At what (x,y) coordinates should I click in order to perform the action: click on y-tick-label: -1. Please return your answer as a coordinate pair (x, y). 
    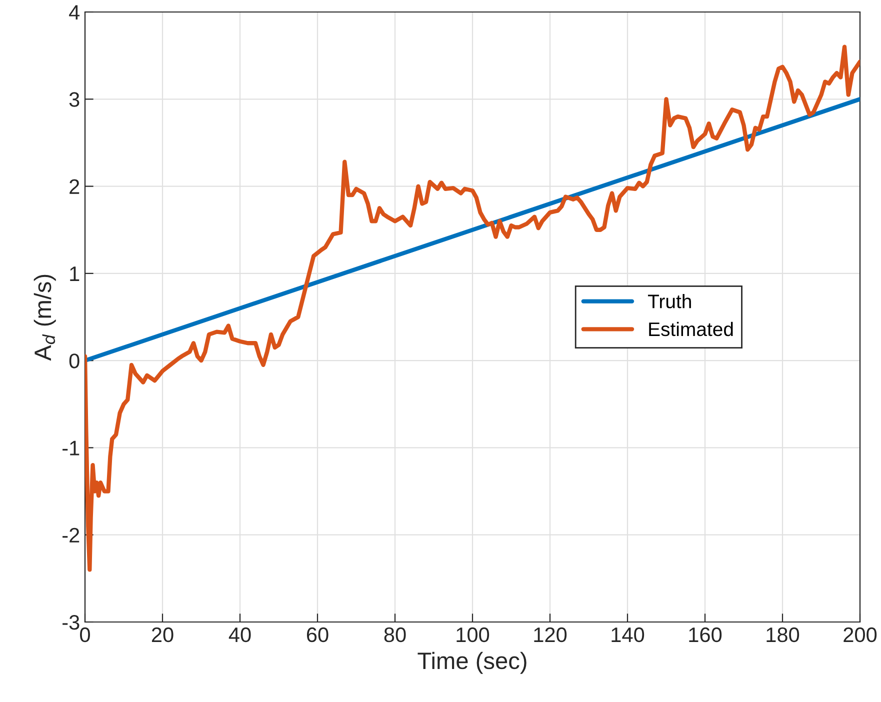
    Looking at the image, I should click on (71, 448).